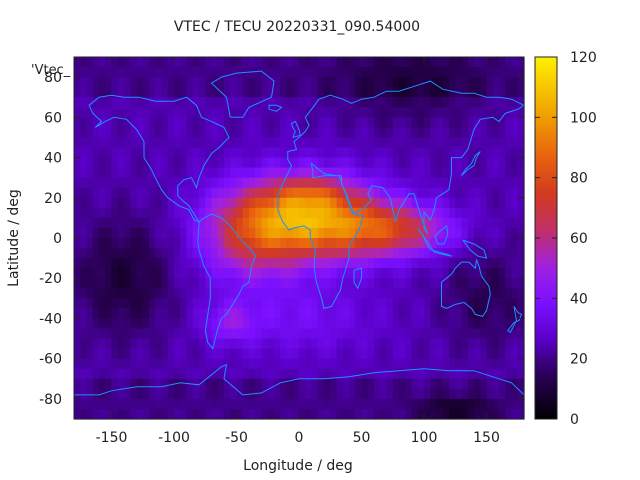  Describe the element at coordinates (159, 158) in the screenshot. I see `coastline-north-america` at that location.